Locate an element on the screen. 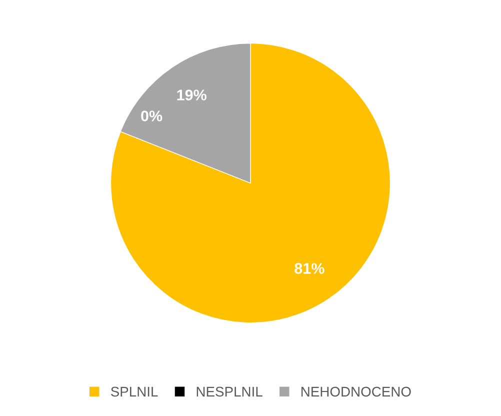 The width and height of the screenshot is (501, 416). data-label: 19% is located at coordinates (191, 95).